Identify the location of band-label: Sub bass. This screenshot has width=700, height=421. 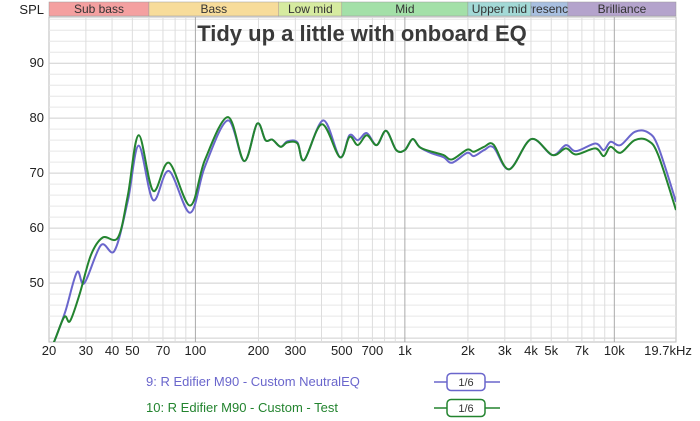
(99, 9).